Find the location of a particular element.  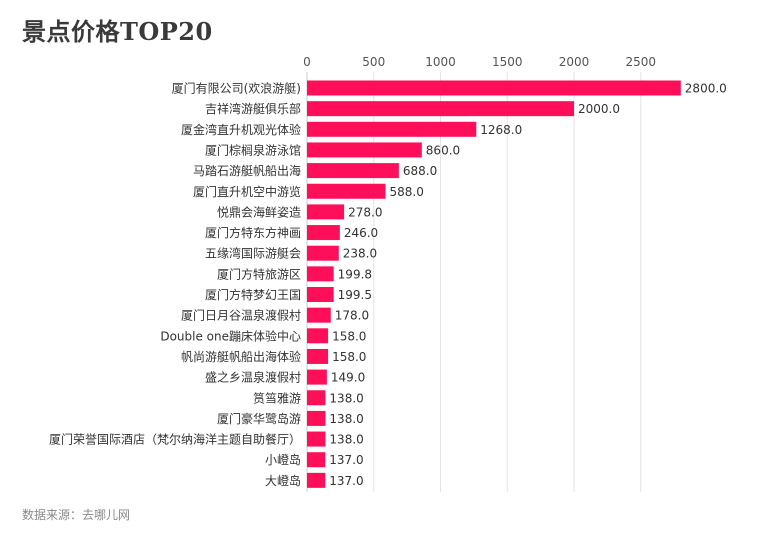

x-tick-label: 1000 is located at coordinates (440, 62).